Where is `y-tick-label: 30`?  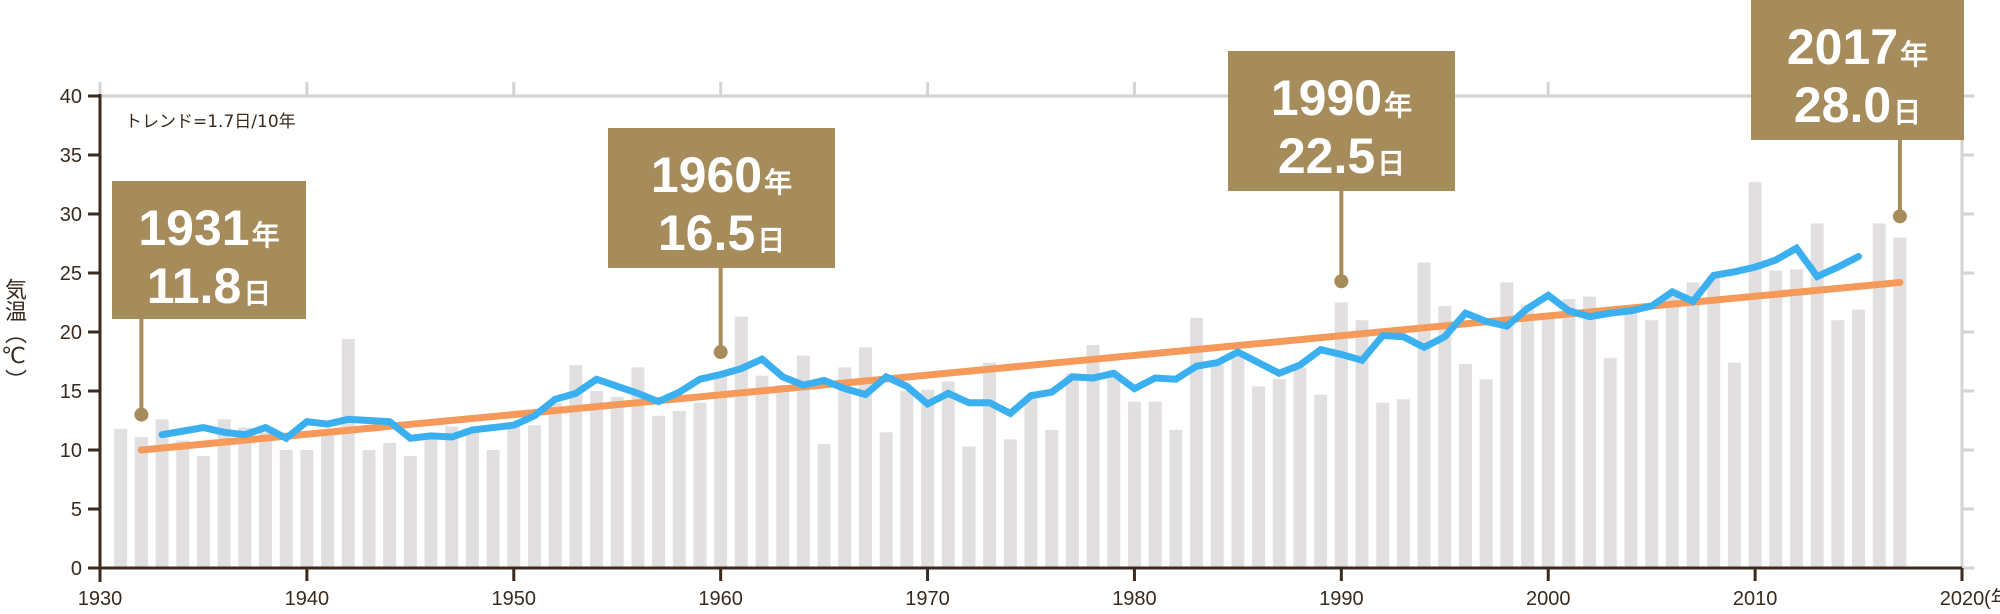
y-tick-label: 30 is located at coordinates (71, 215).